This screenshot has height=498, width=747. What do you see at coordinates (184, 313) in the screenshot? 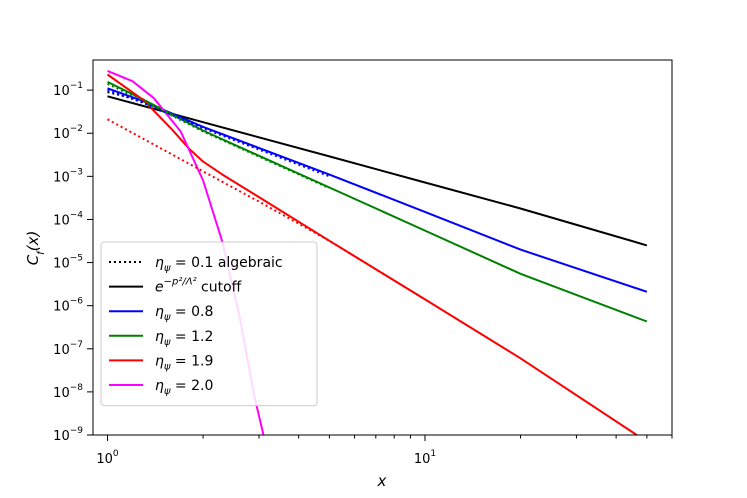
I see `legend-label-2: ηψ = 0.8` at bounding box center [184, 313].